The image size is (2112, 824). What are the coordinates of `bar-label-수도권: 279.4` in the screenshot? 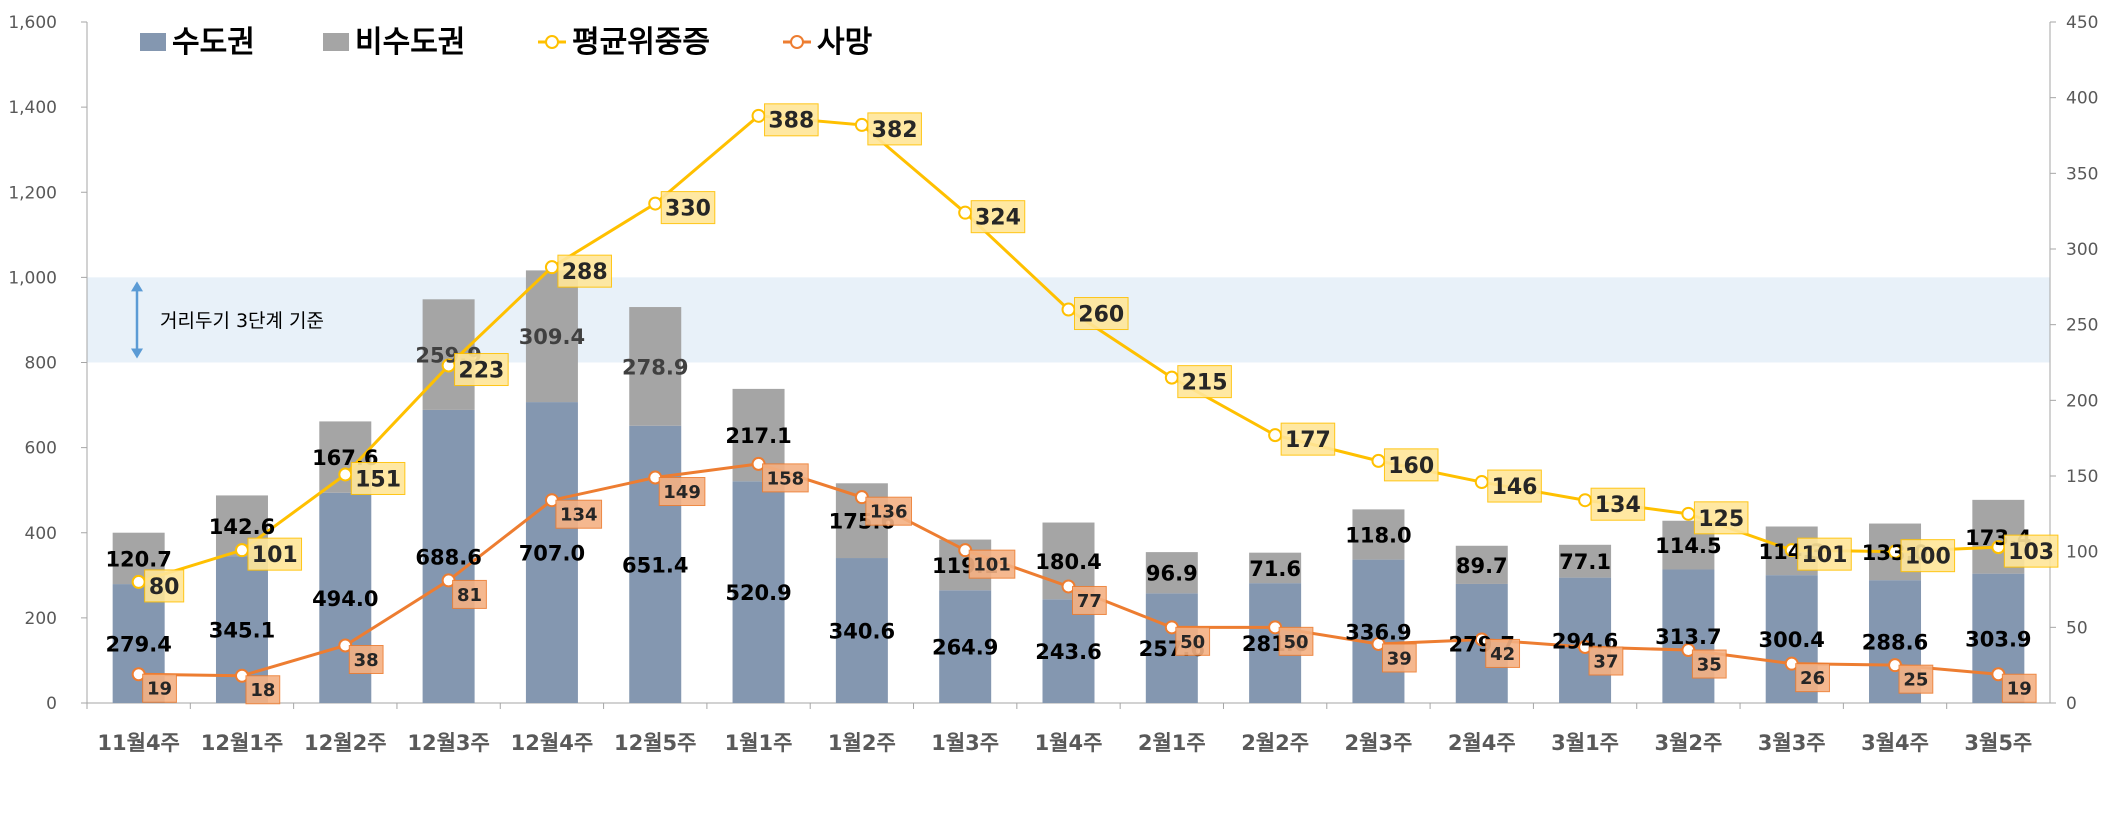 It's located at (138, 645).